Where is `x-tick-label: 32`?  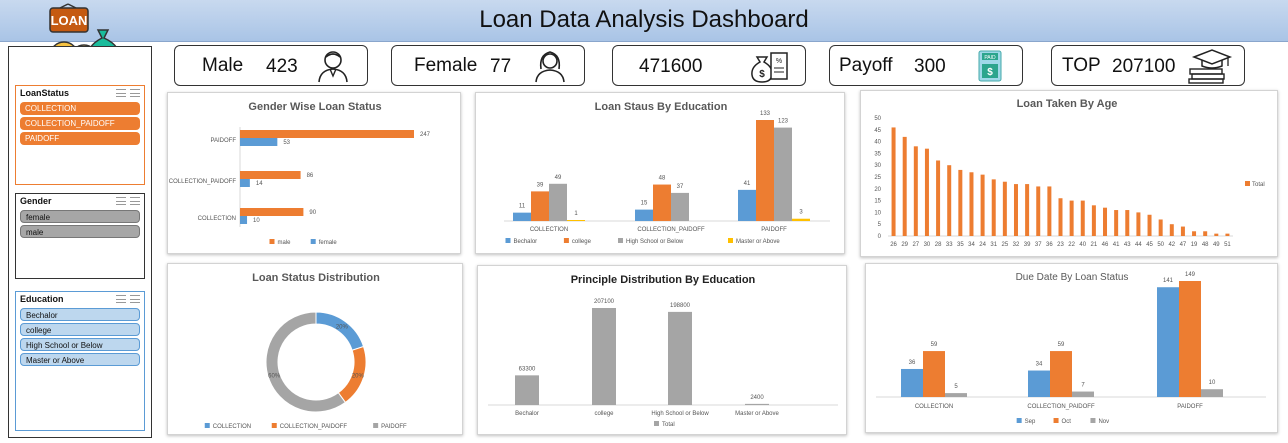 x-tick-label: 32 is located at coordinates (1016, 245).